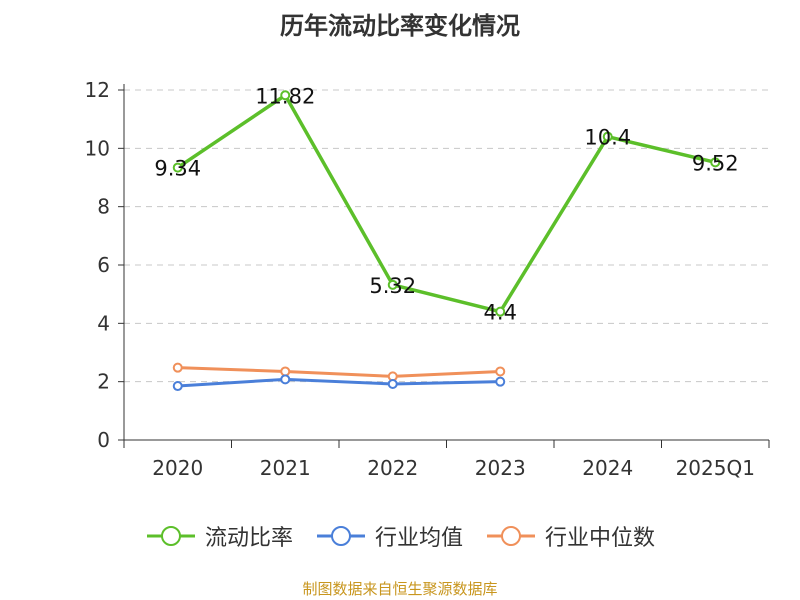  I want to click on x-tick-label: 2024, so click(607, 468).